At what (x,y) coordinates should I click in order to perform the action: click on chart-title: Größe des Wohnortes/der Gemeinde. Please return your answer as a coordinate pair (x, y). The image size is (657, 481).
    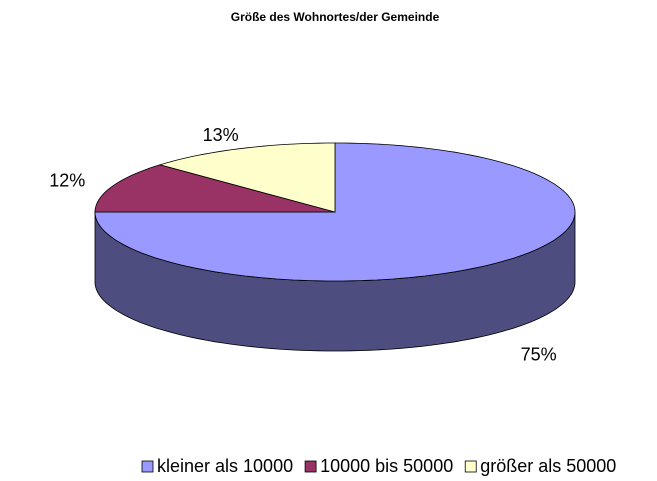
    Looking at the image, I should click on (335, 17).